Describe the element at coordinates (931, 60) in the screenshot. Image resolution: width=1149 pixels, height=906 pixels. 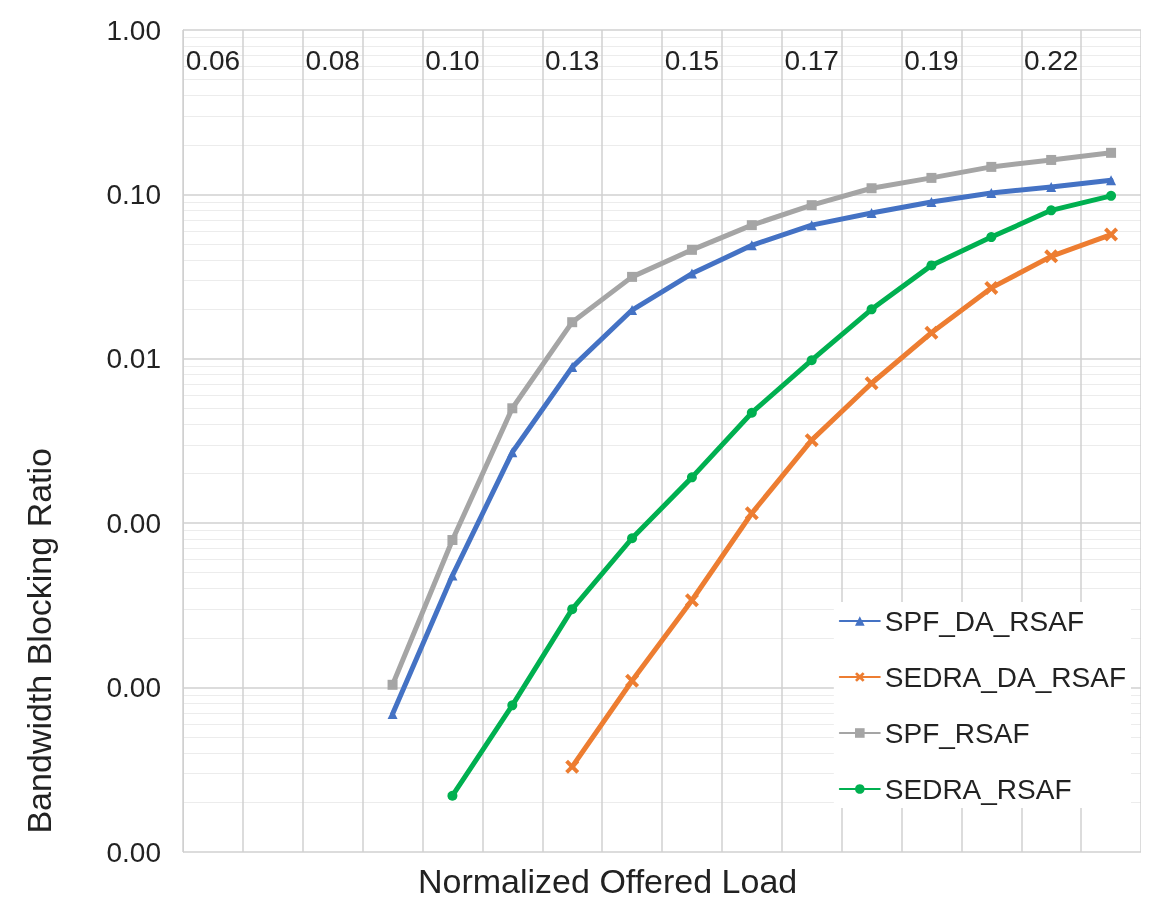
I see `x-tick-label: 0.19` at that location.